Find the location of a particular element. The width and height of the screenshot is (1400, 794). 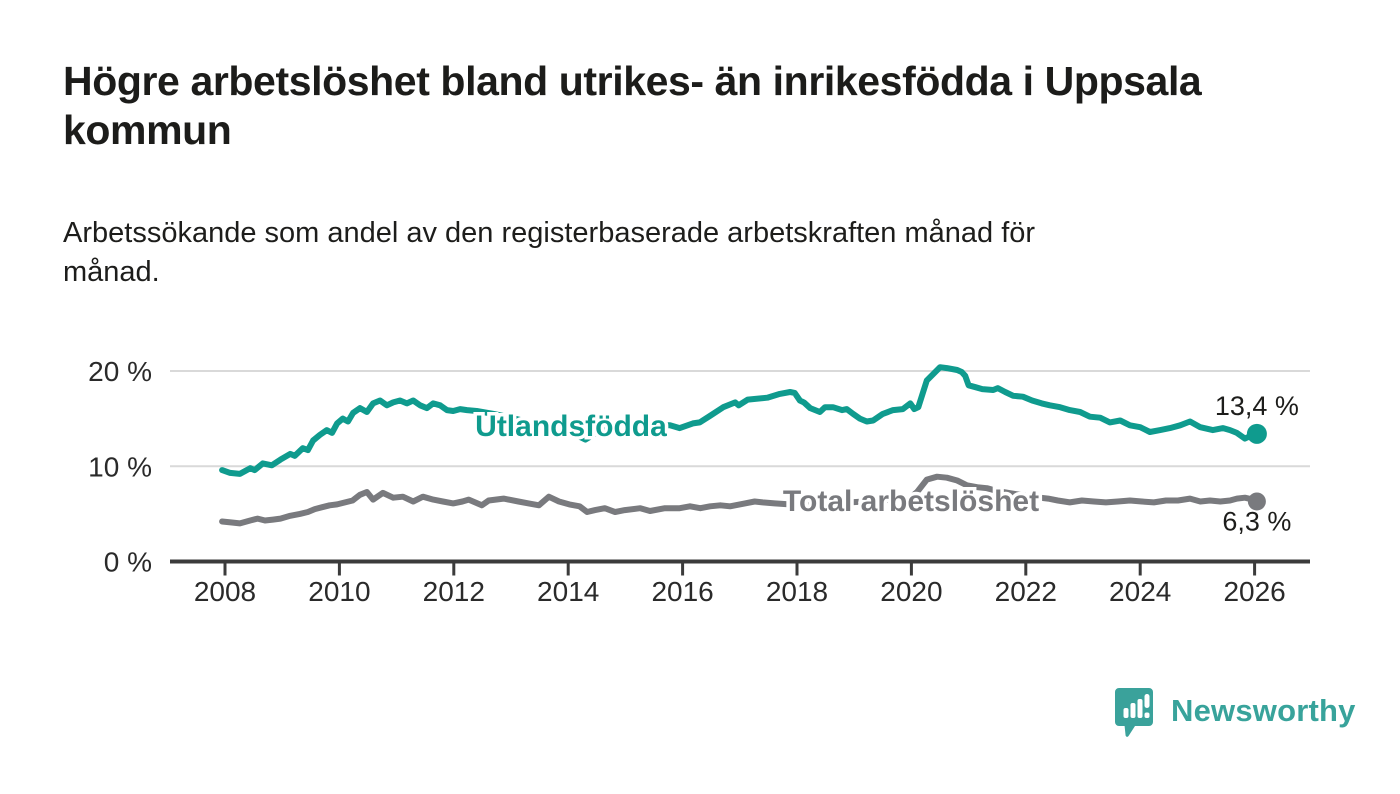

brand-name: Newsworthy is located at coordinates (1263, 710).